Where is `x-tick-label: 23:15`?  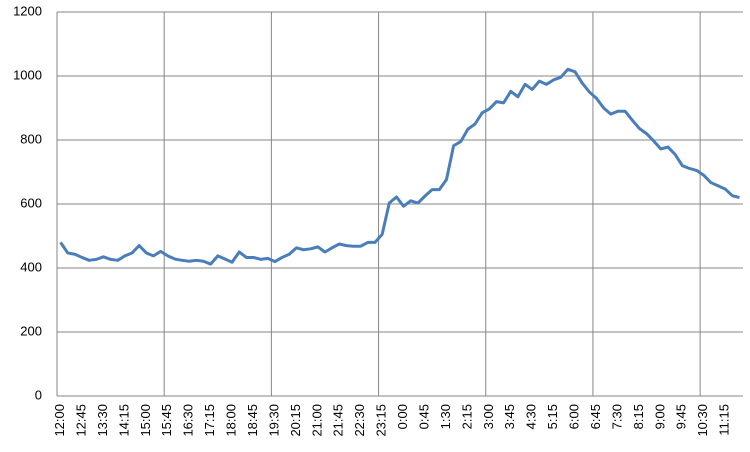 x-tick-label: 23:15 is located at coordinates (381, 420).